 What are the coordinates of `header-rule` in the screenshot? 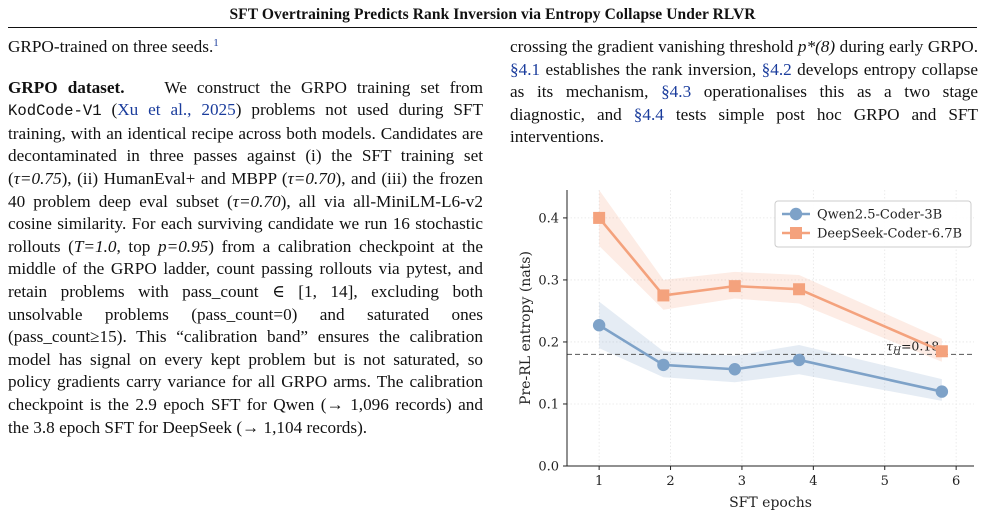 It's located at (492, 27).